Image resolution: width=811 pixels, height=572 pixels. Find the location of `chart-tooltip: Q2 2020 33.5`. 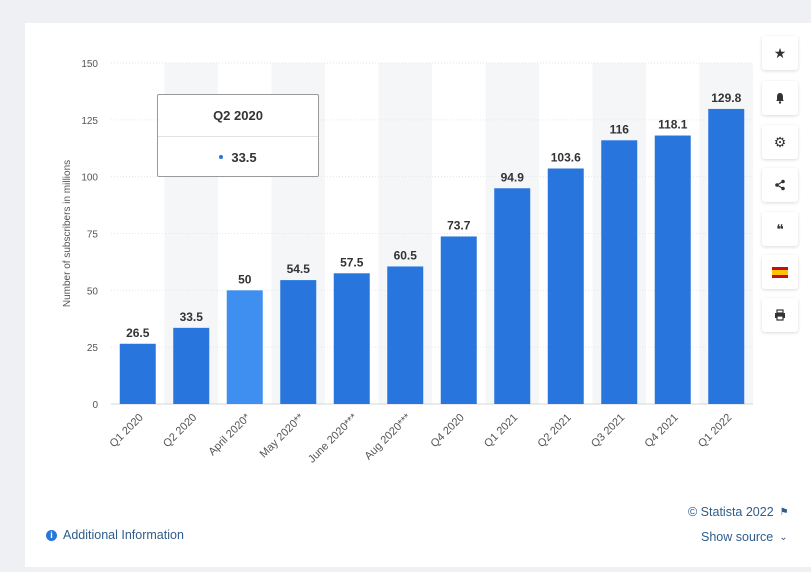

chart-tooltip: Q2 2020 33.5 is located at coordinates (238, 135).